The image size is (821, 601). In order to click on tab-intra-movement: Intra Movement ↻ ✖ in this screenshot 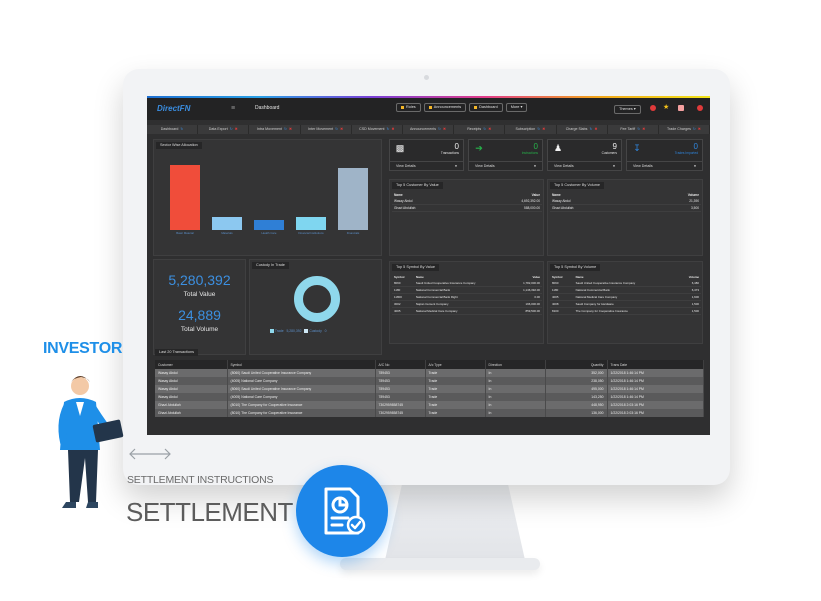, I will do `click(275, 129)`.